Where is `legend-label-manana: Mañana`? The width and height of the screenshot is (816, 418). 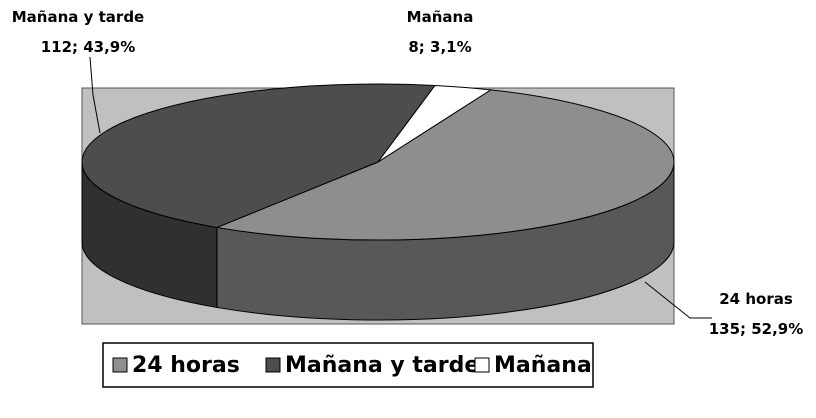 legend-label-manana: Mañana is located at coordinates (543, 365).